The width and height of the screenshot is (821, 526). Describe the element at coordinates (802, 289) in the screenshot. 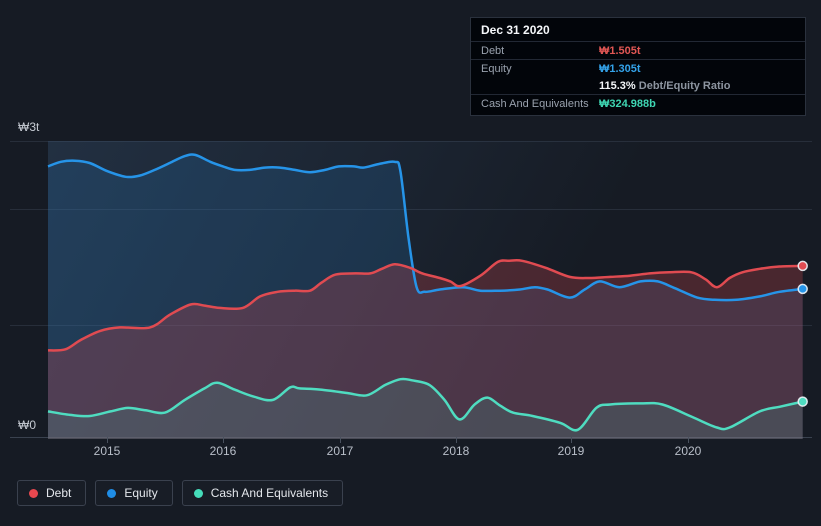

I see `equity-endpoint-dot` at that location.